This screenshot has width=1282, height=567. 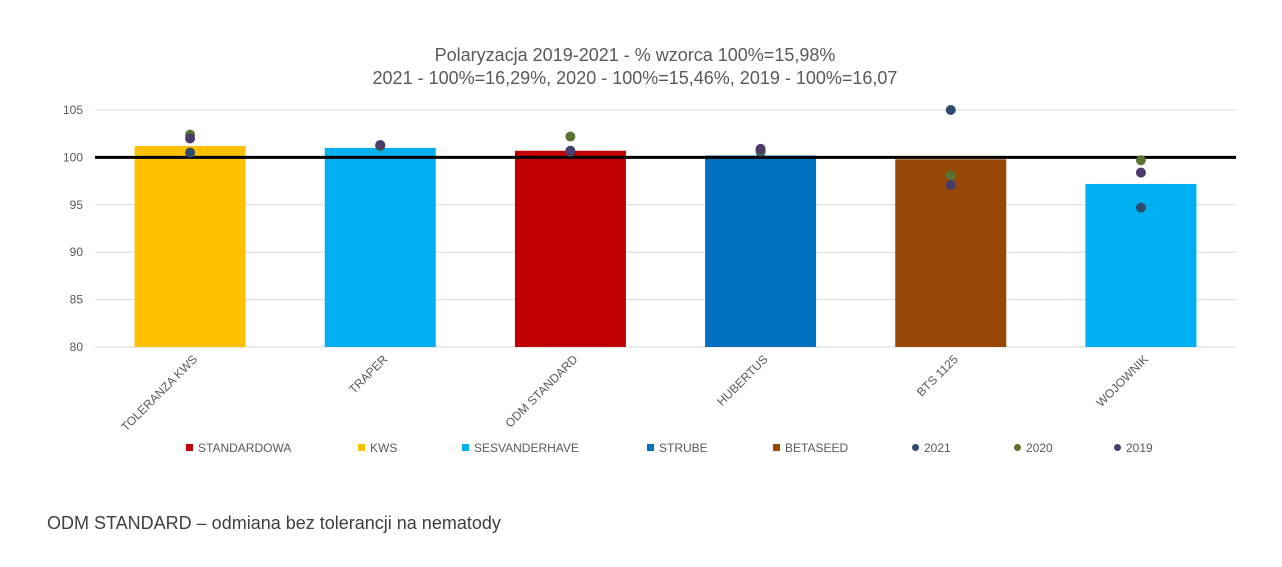 I want to click on legend-label: STRUBE, so click(x=683, y=448).